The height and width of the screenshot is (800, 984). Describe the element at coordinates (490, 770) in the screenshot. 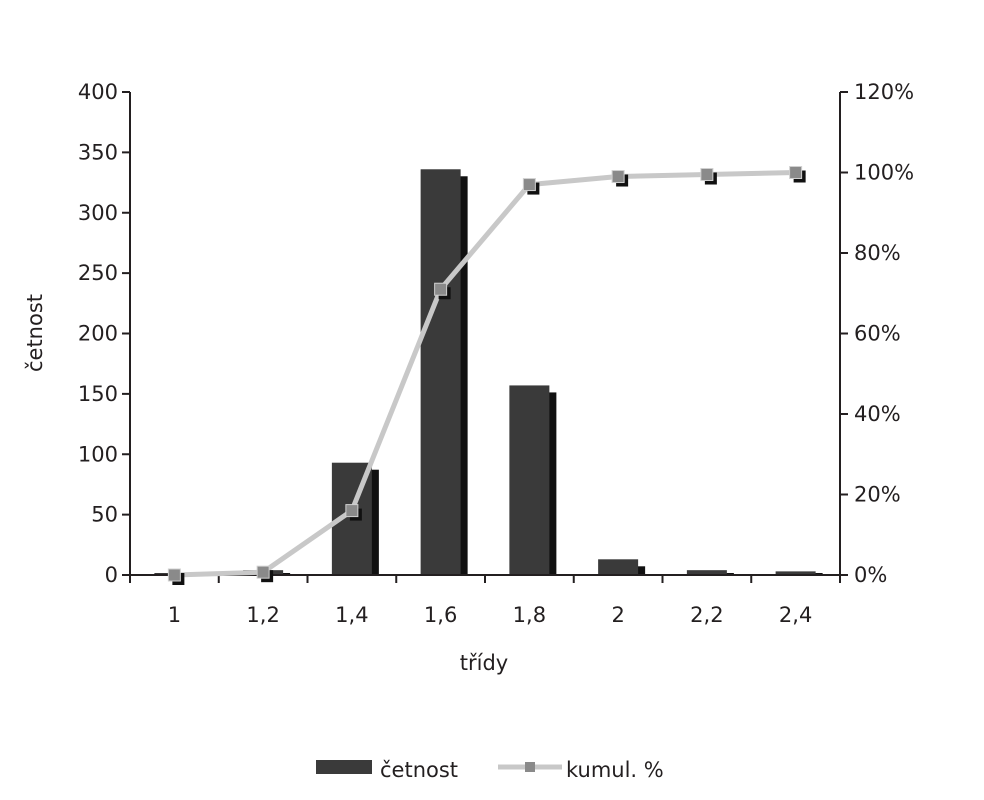

I see `legend: četnost kumul. %` at that location.